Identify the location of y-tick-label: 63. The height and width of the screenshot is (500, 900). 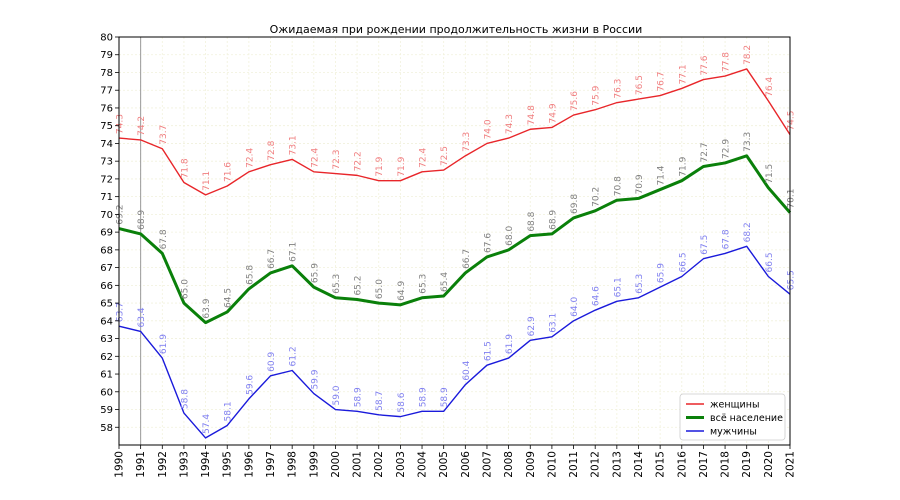
(106, 339).